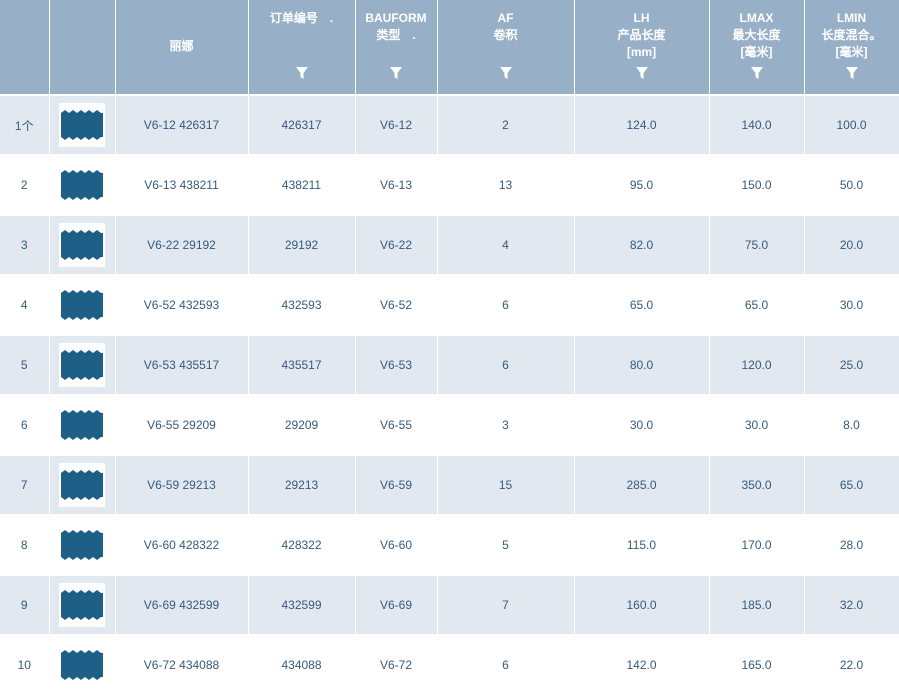 The width and height of the screenshot is (899, 696). What do you see at coordinates (182, 305) in the screenshot?
I see `cell-name: V6-52 432593` at bounding box center [182, 305].